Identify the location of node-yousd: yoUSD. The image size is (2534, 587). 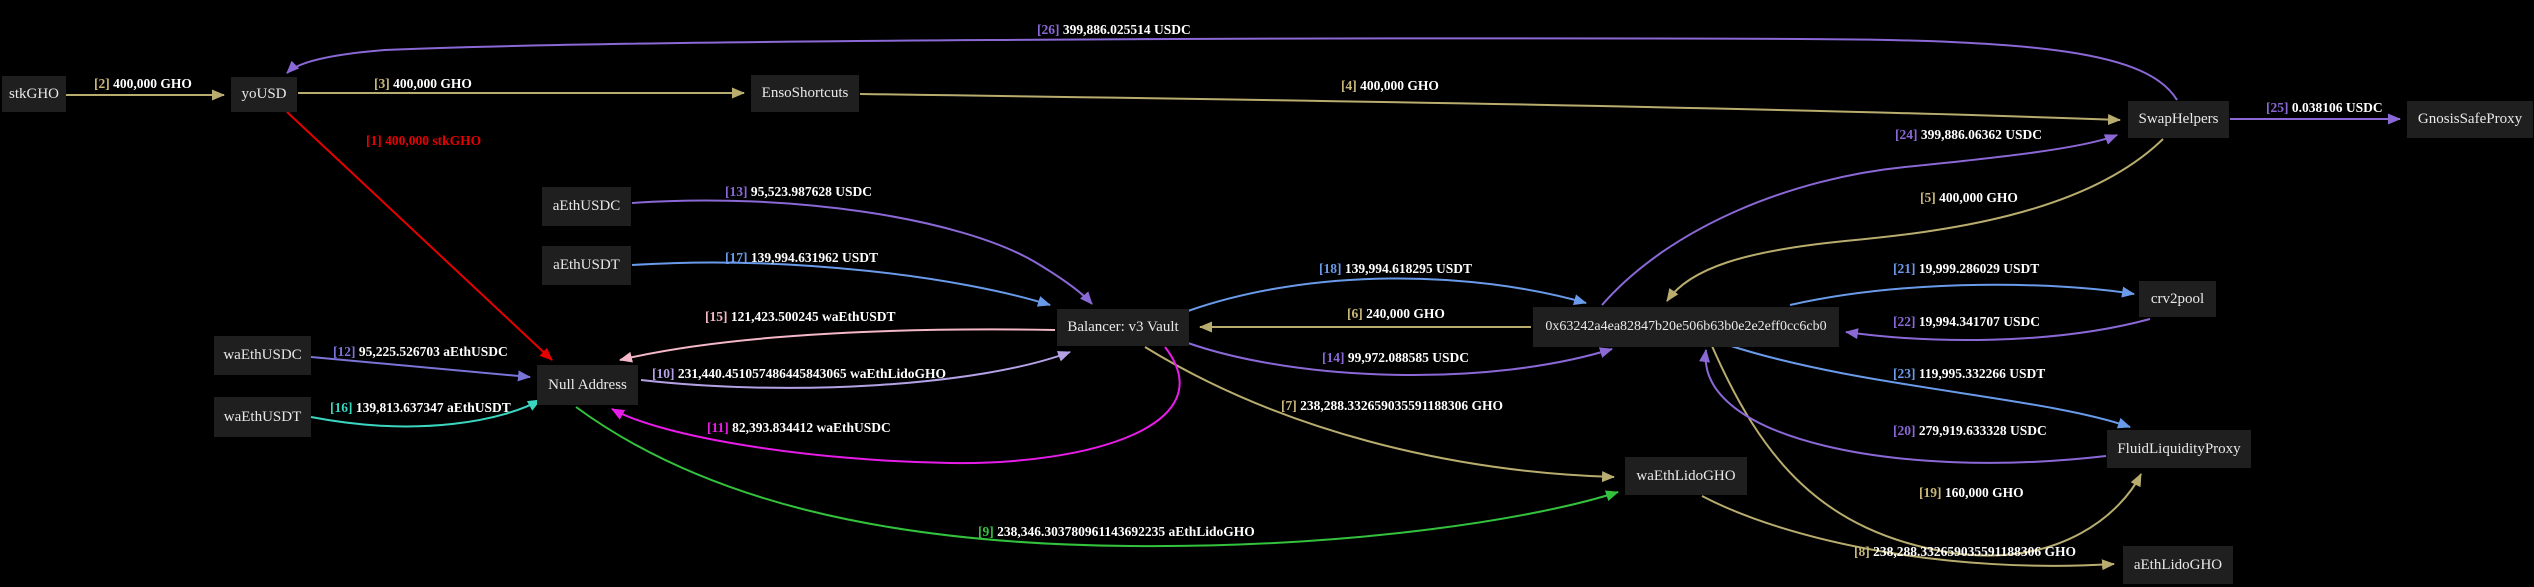
(264, 94).